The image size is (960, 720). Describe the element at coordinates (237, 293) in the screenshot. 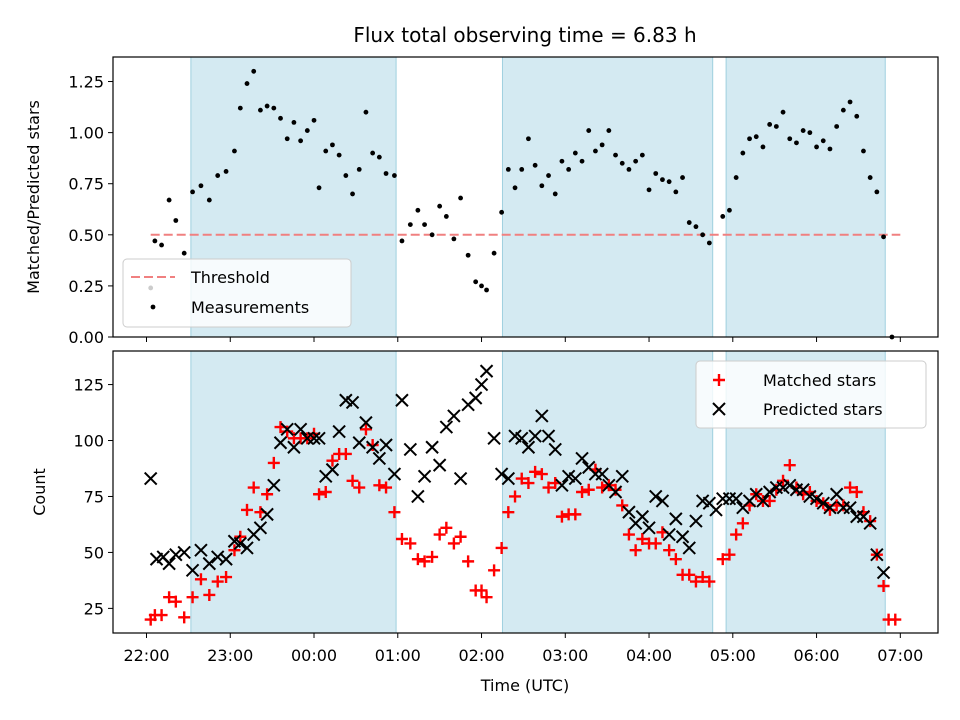

I see `top-legend: Threshold Measurements` at that location.